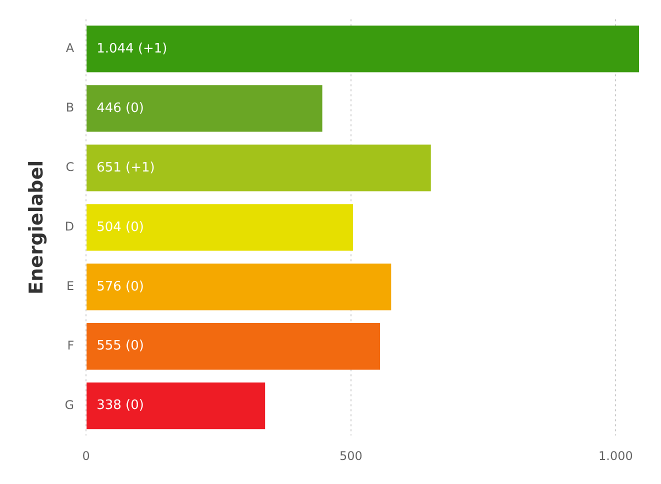  I want to click on y-tick-label: F, so click(70, 345).